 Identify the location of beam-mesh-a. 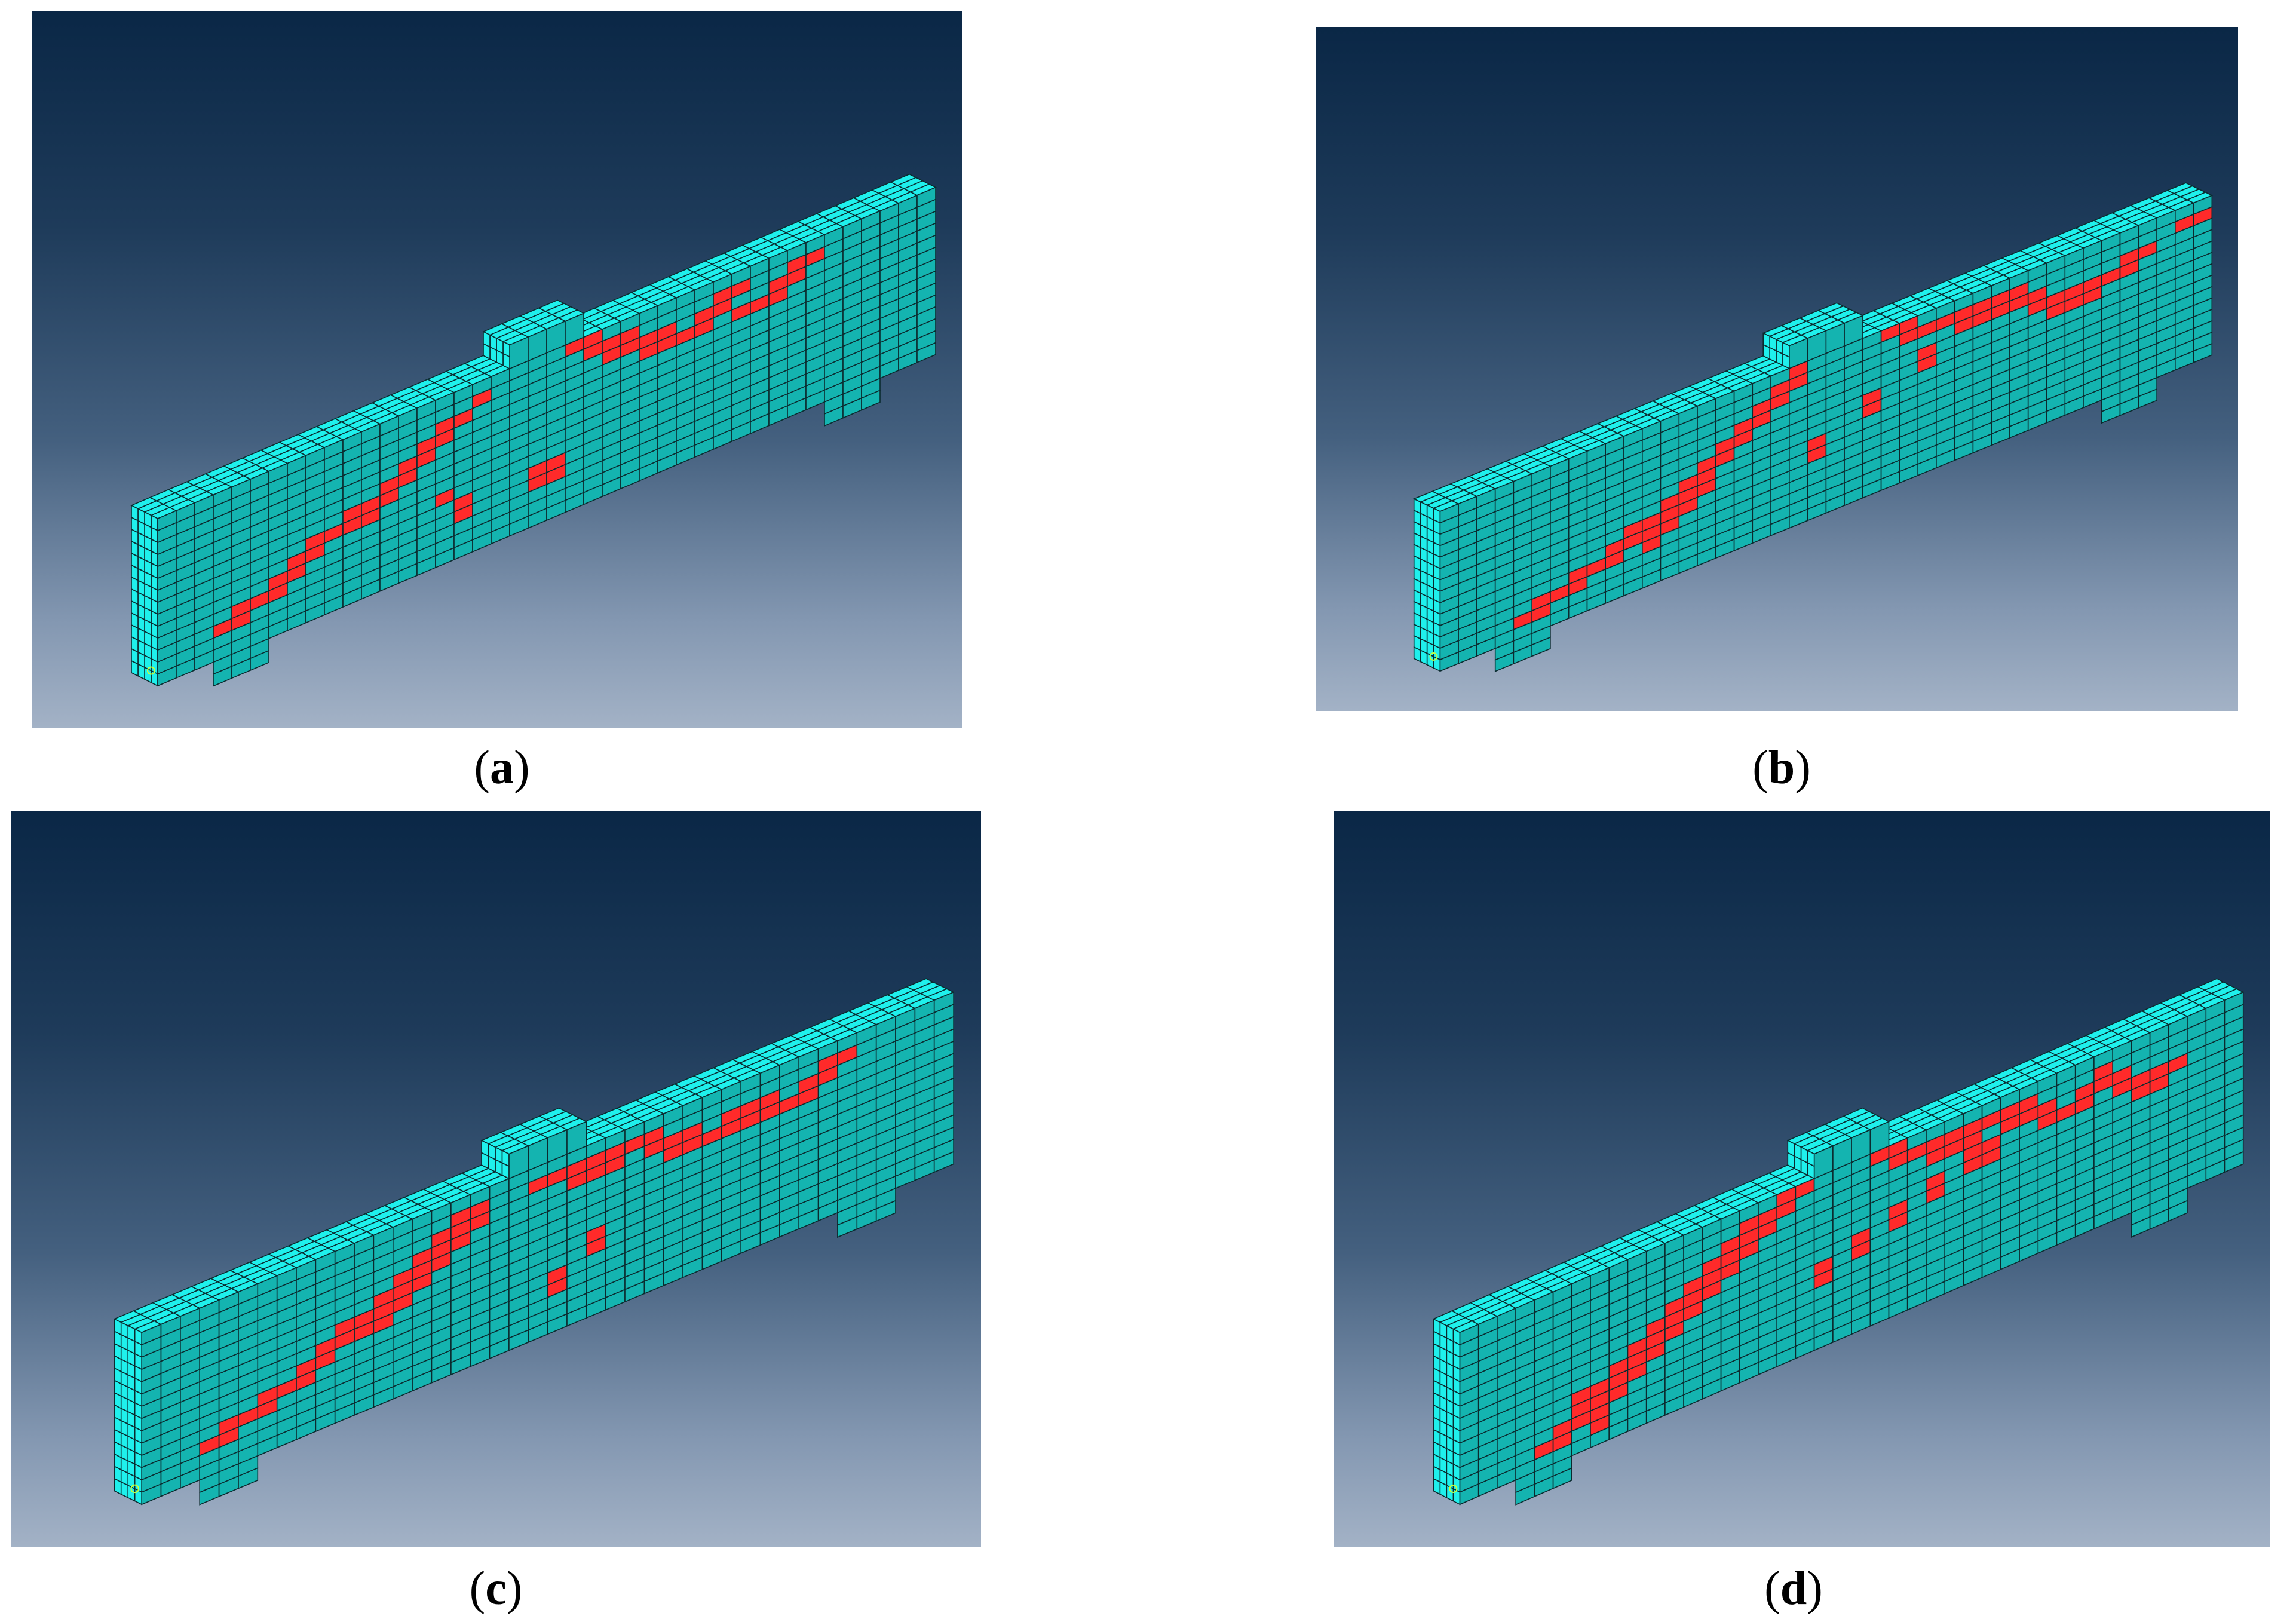
(533, 430).